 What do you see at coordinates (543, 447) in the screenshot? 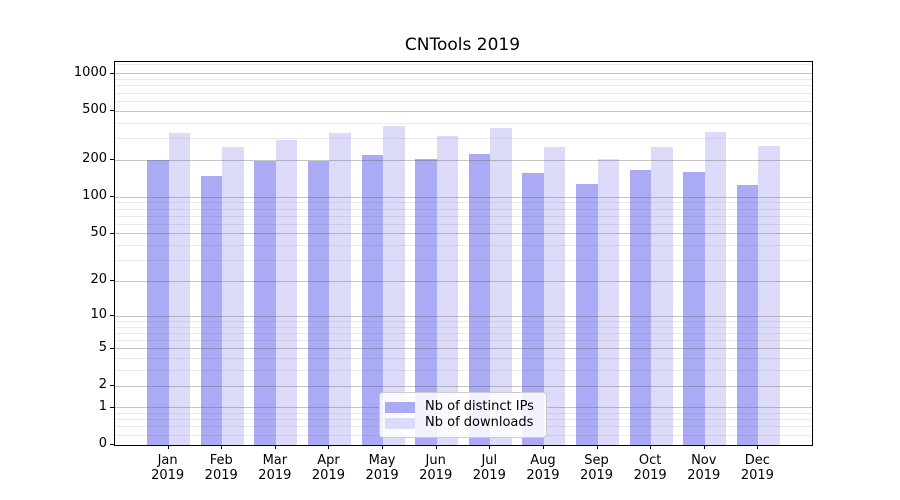
I see `x-tick-mark-aug` at bounding box center [543, 447].